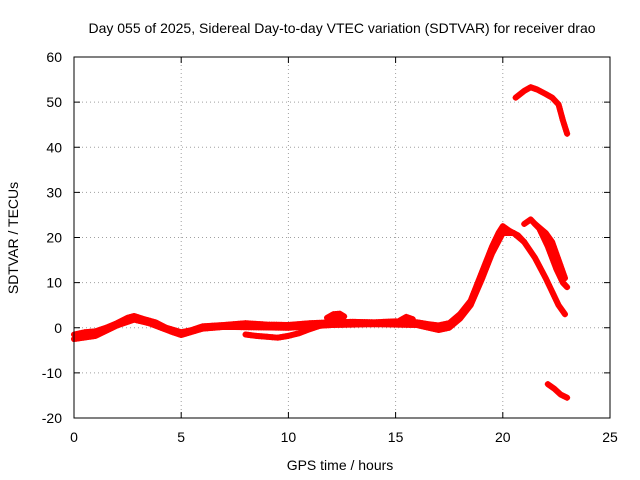 This screenshot has height=480, width=640. I want to click on series-lump-12h, so click(335, 315).